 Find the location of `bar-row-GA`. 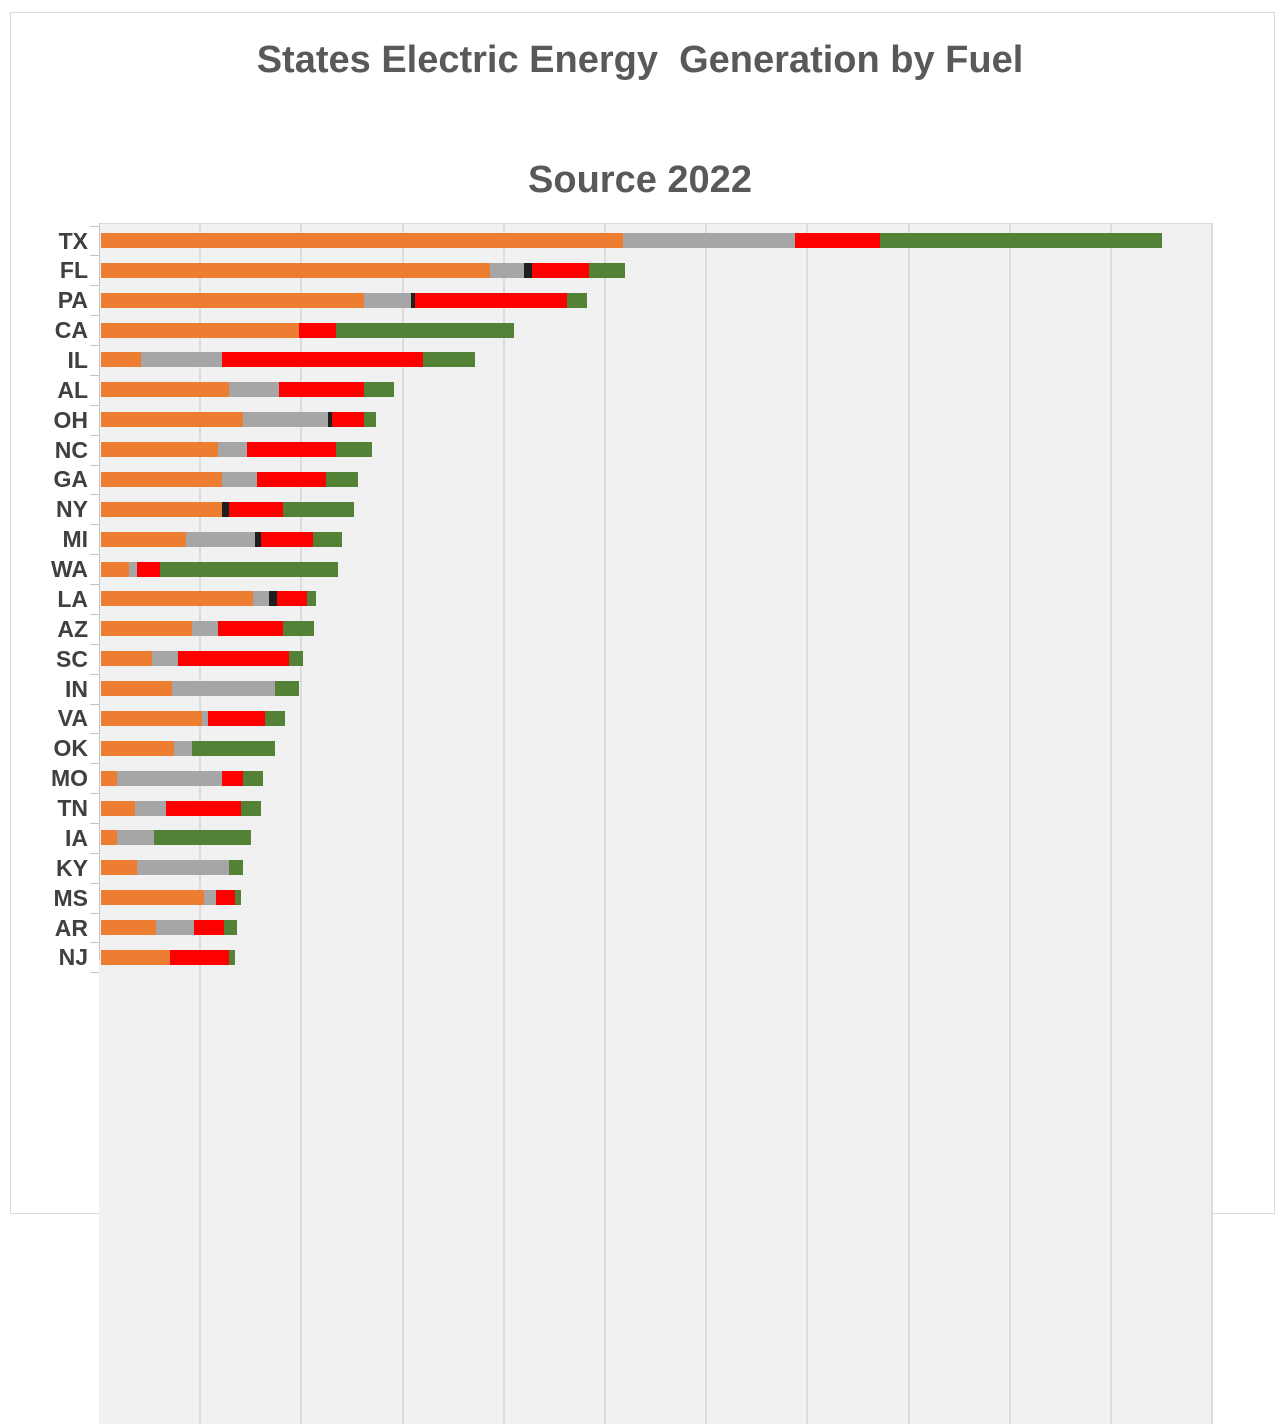

bar-row-GA is located at coordinates (230, 479).